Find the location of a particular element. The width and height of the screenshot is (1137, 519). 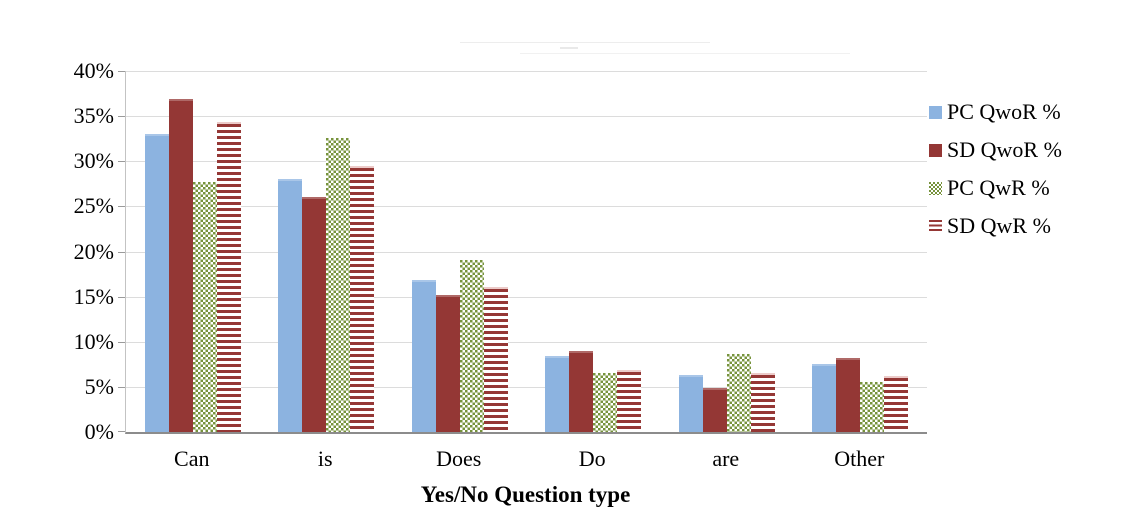

legend-label: SD QwR % is located at coordinates (999, 225).